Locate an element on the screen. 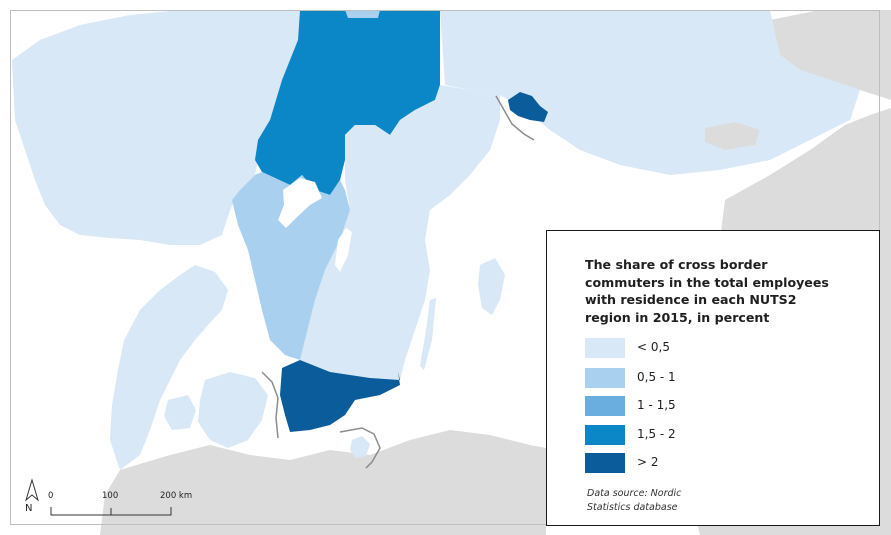 The height and width of the screenshot is (535, 891). north-label: N is located at coordinates (29, 508).